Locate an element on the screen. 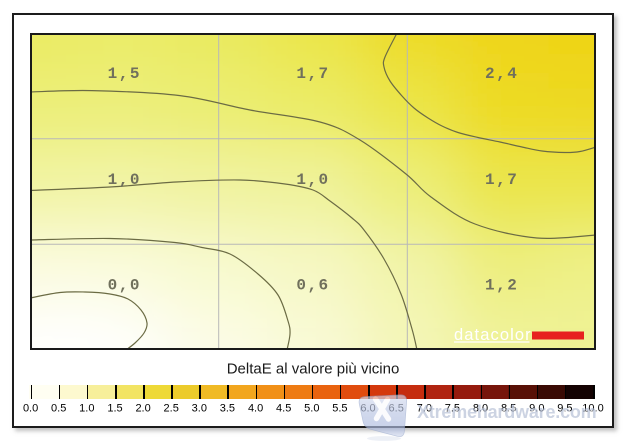 This screenshot has width=632, height=444. svg-text: 4.5 is located at coordinates (283, 409).